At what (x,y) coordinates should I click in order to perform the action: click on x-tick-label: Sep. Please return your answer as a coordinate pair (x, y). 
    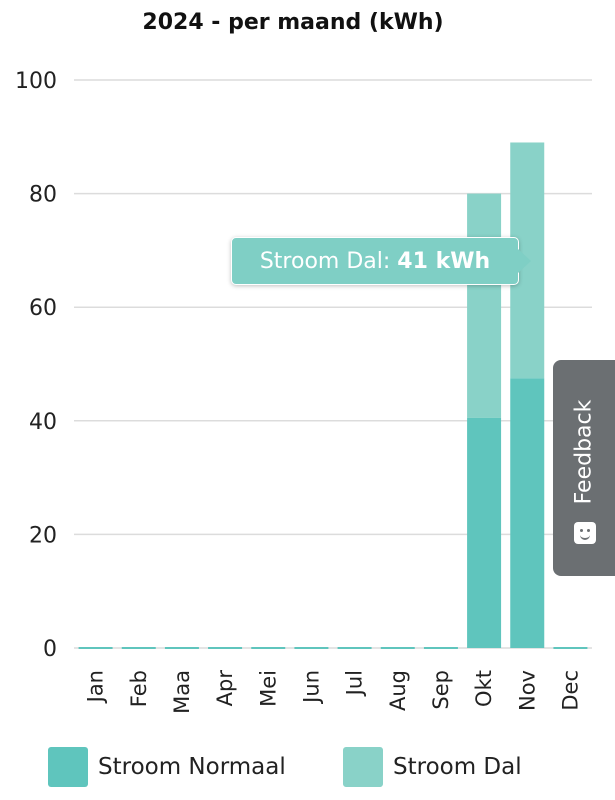
    Looking at the image, I should click on (441, 690).